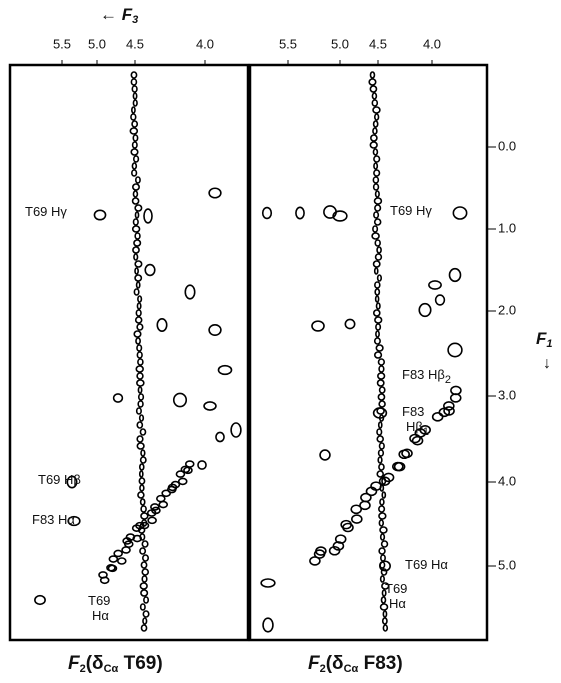 The height and width of the screenshot is (683, 561). I want to click on symbol: F, so click(314, 663).